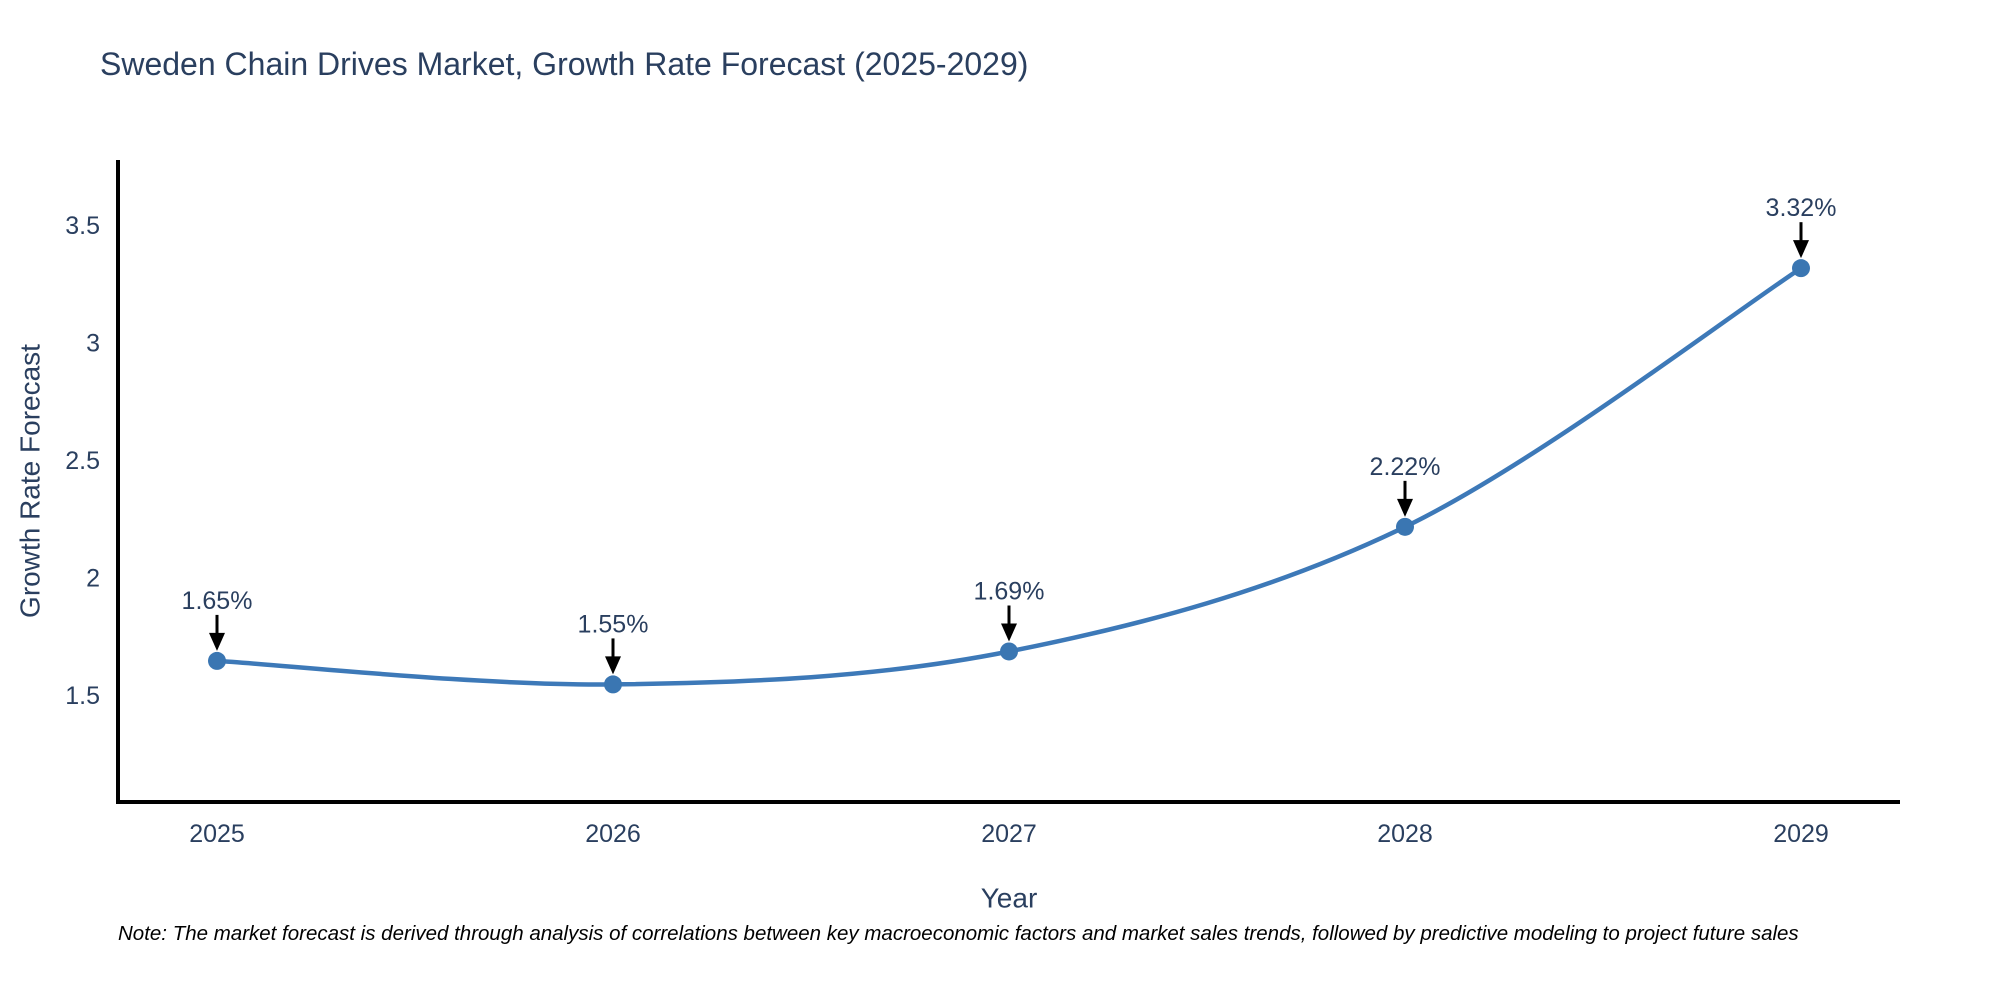 The height and width of the screenshot is (1000, 2000). What do you see at coordinates (1009, 591) in the screenshot?
I see `annotation-label: 1.69%` at bounding box center [1009, 591].